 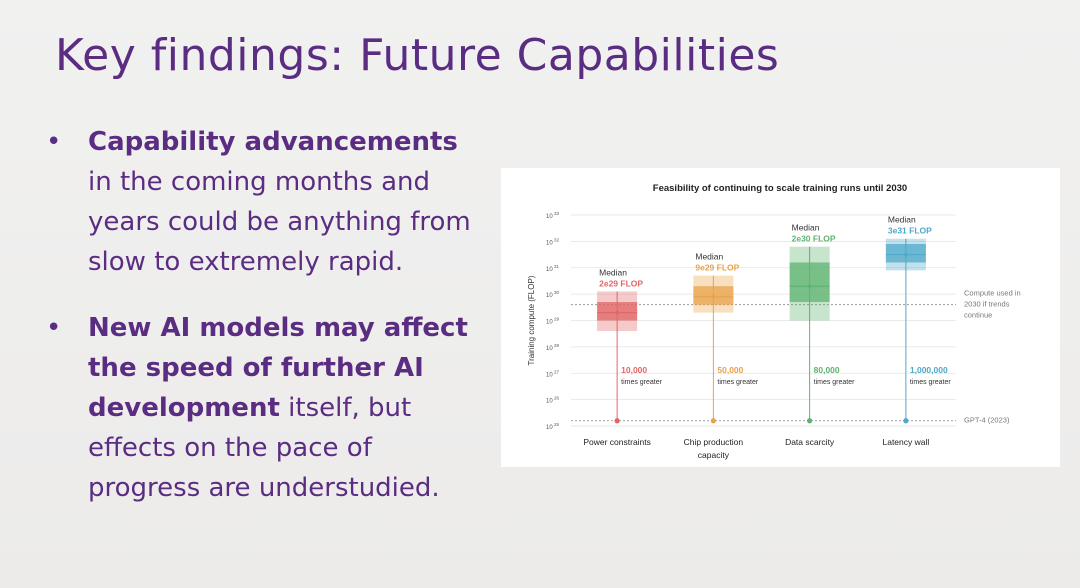 I want to click on x-category-label: Chip production, so click(x=714, y=442).